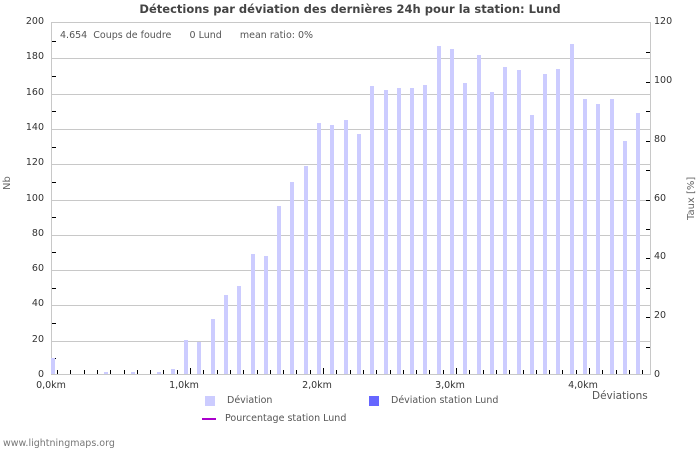  I want to click on legend-line-icon, so click(209, 418).